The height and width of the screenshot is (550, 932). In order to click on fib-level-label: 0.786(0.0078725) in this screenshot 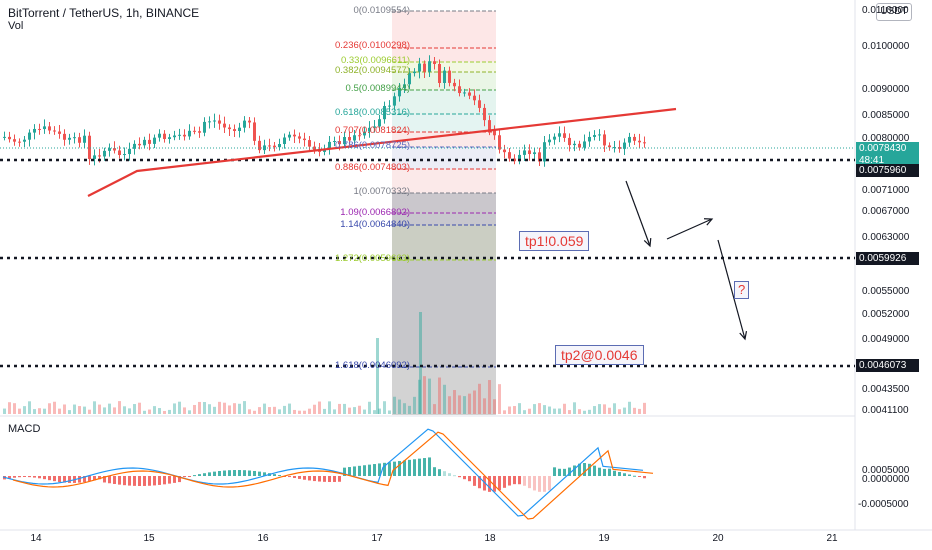, I will do `click(372, 145)`.